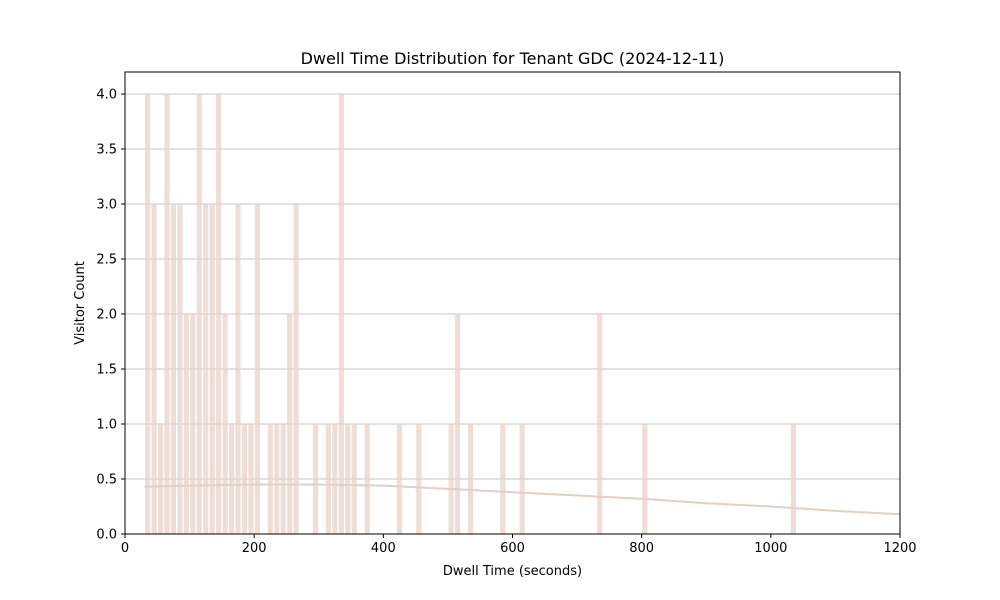  I want to click on x-axis-ticks: 0 200 400 600 800 1000 1200, so click(519, 545).